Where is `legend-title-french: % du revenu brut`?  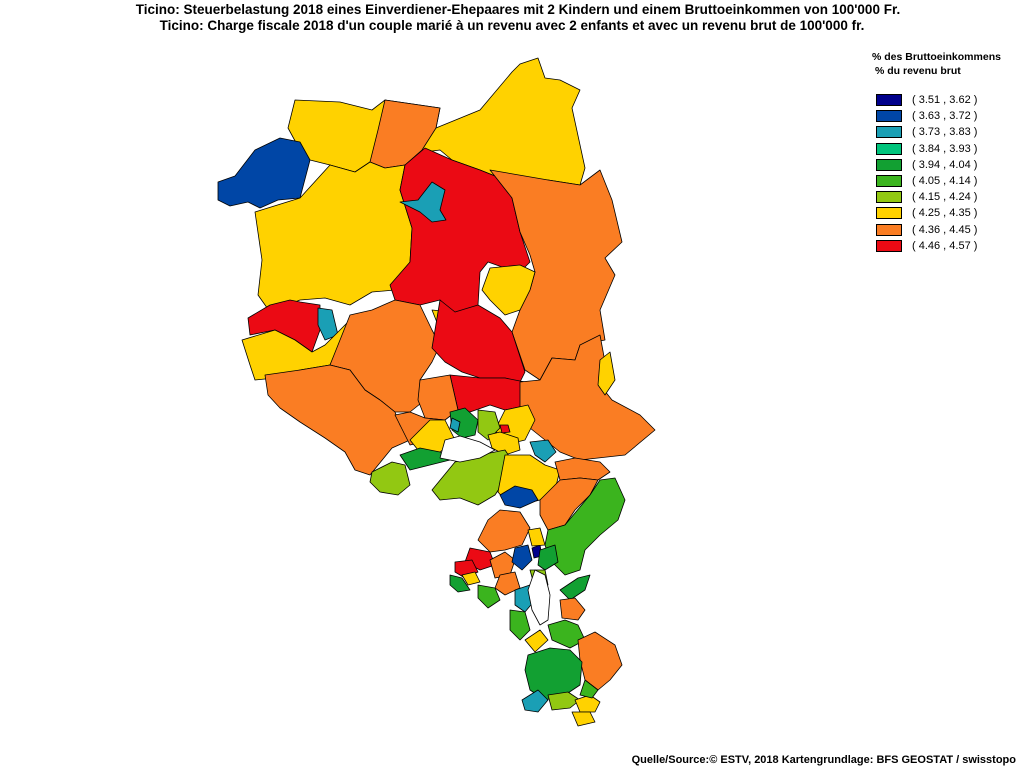
legend-title-french: % du revenu brut is located at coordinates (918, 71).